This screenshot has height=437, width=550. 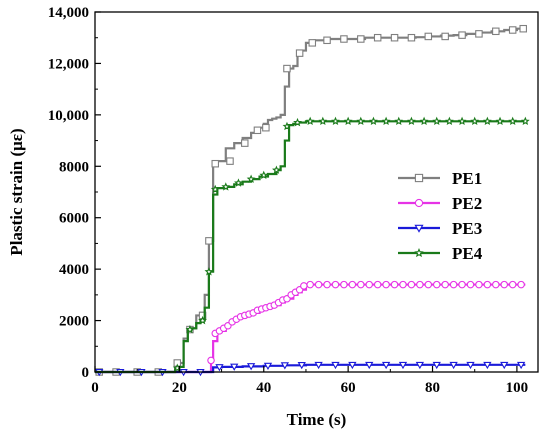 What do you see at coordinates (432, 388) in the screenshot?
I see `x-tick-label: 80` at bounding box center [432, 388].